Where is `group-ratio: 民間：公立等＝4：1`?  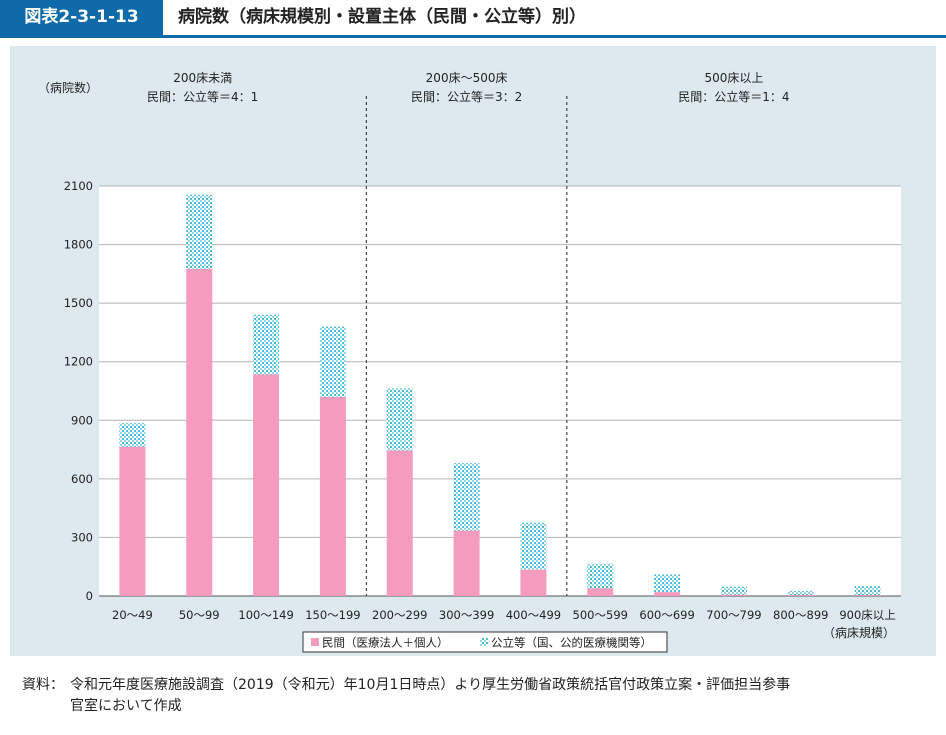
group-ratio: 民間：公立等＝4：1 is located at coordinates (202, 96).